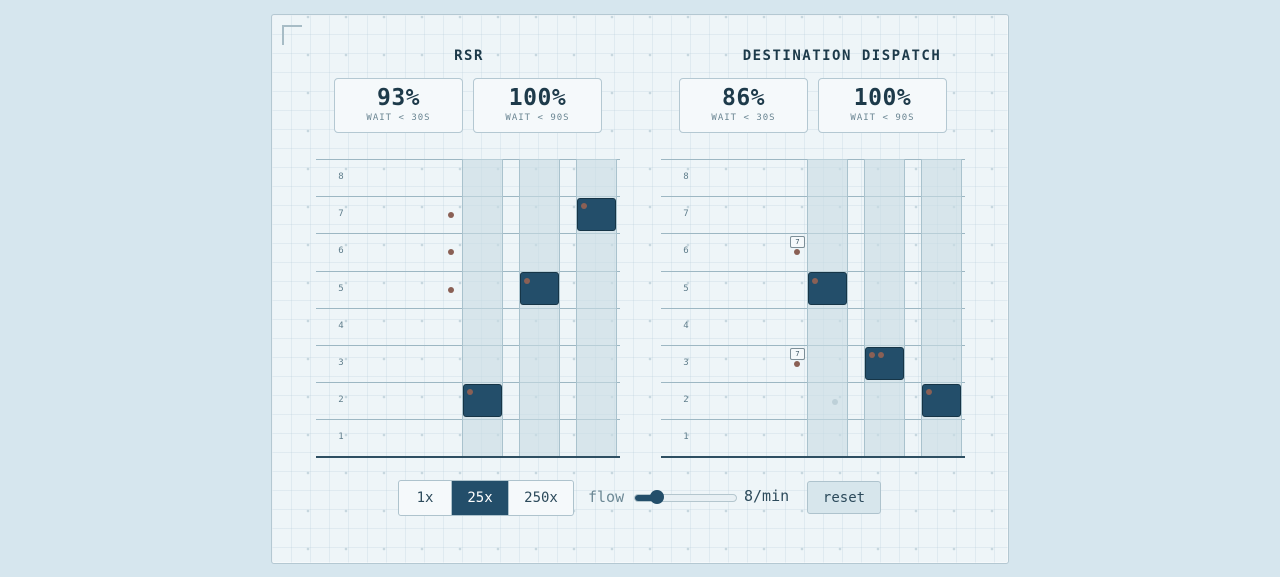  What do you see at coordinates (398, 98) in the screenshot?
I see `stat-value: 93%` at bounding box center [398, 98].